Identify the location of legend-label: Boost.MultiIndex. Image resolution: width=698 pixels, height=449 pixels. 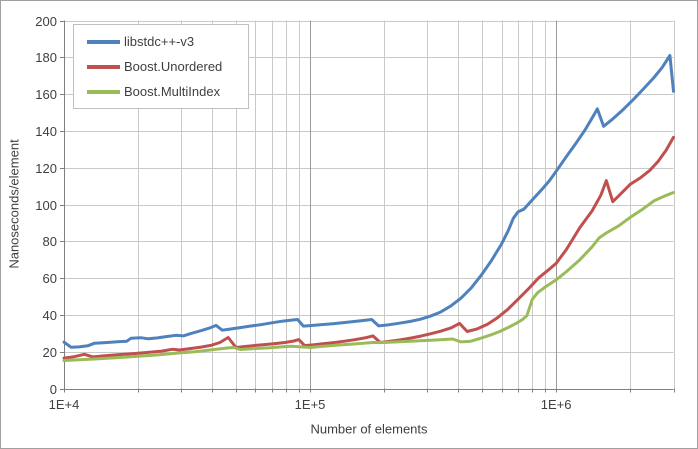
(172, 91).